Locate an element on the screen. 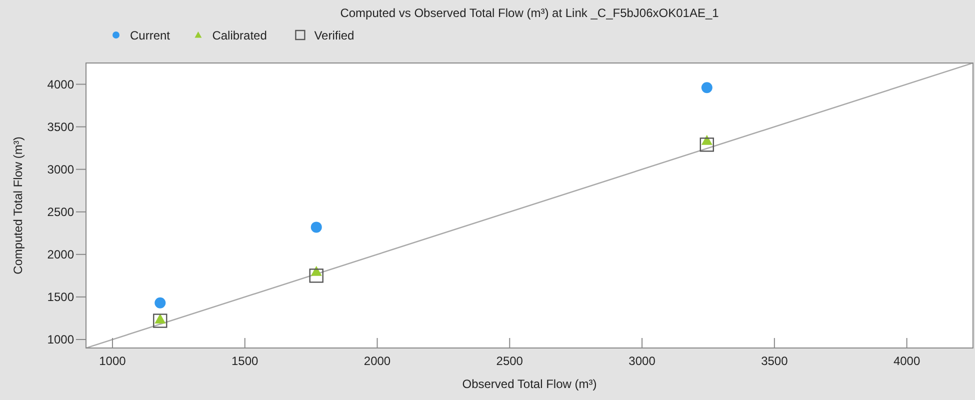 The height and width of the screenshot is (400, 975). y-tick-label: 1000 is located at coordinates (60, 339).